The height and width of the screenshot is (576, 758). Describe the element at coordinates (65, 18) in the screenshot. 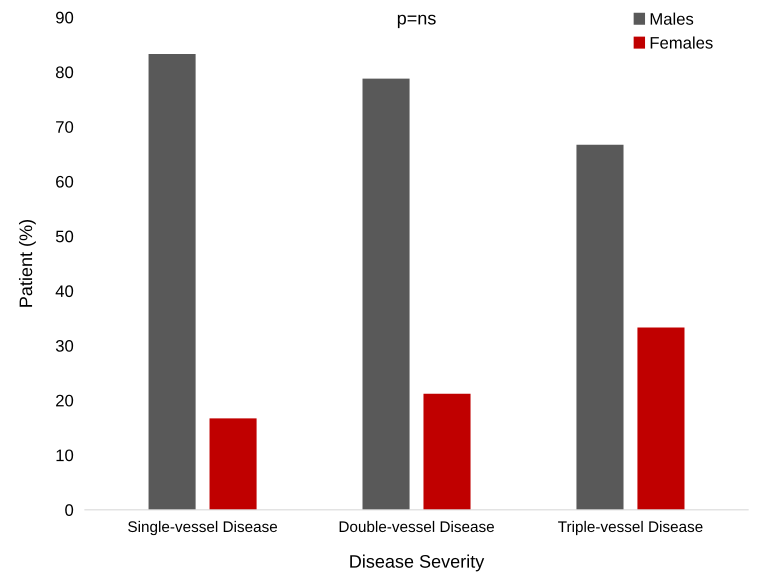

I see `y-tick-label: 90` at that location.